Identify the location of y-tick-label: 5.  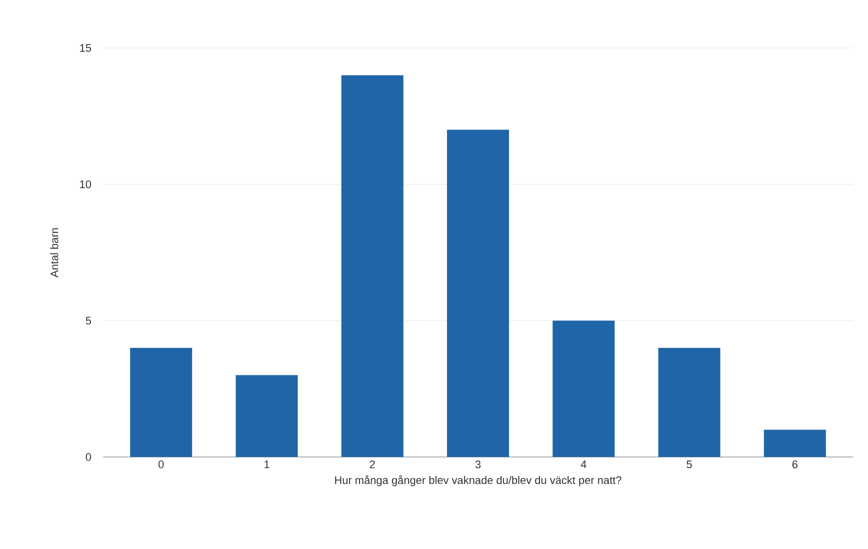
(89, 320).